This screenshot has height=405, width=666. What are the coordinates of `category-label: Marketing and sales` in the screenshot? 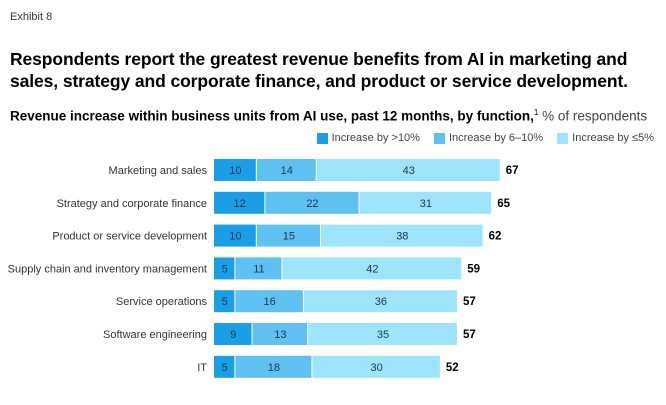 It's located at (158, 171).